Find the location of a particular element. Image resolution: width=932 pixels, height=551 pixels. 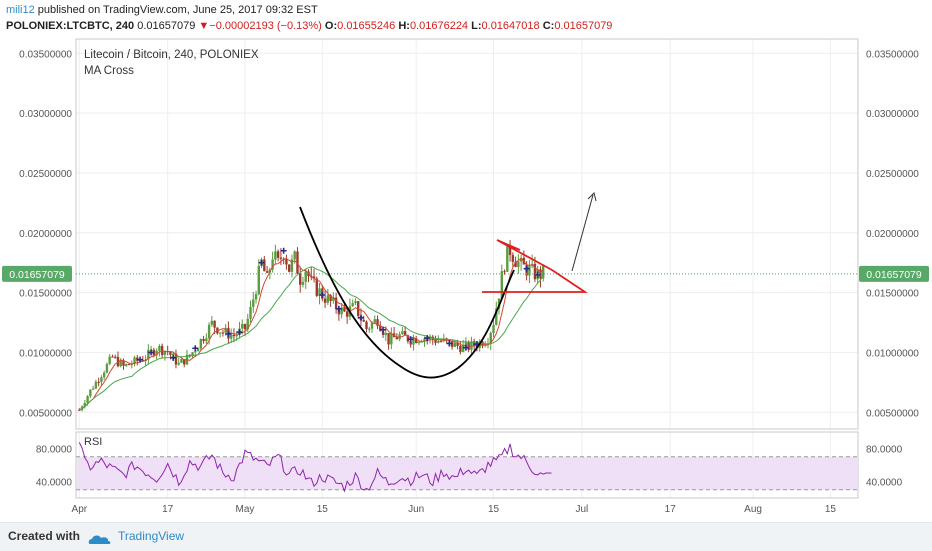

price-tag-left is located at coordinates (37, 273).